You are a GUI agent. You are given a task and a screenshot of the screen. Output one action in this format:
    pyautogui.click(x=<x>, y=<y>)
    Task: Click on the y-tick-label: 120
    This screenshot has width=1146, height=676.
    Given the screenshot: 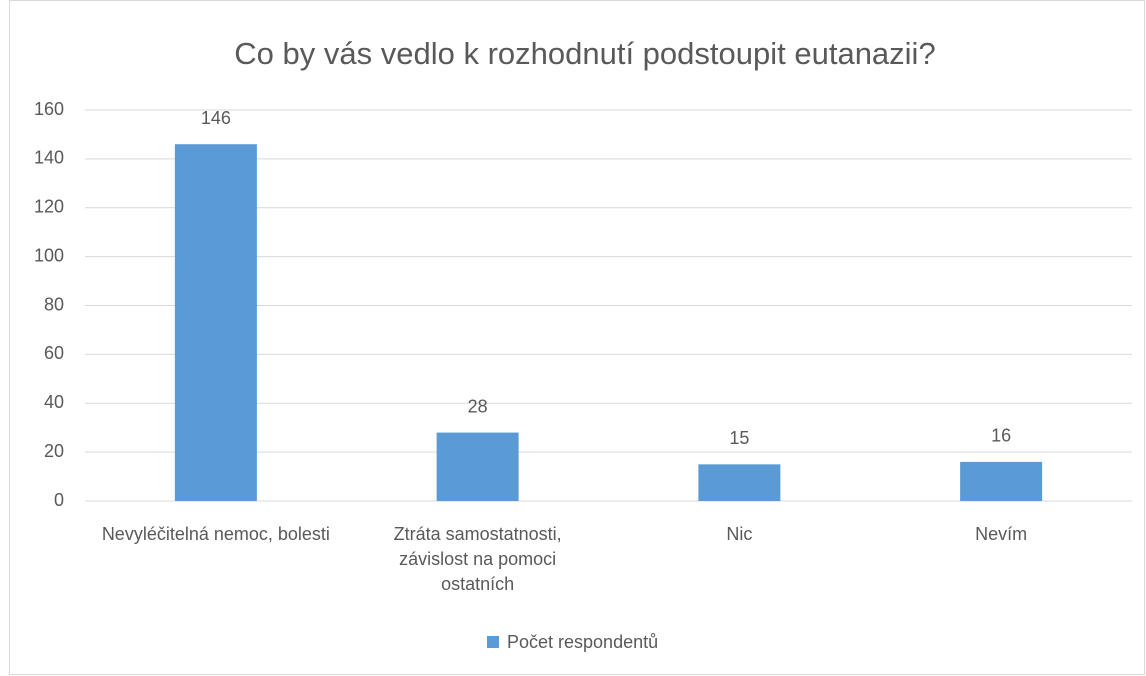 What is the action you would take?
    pyautogui.click(x=49, y=207)
    